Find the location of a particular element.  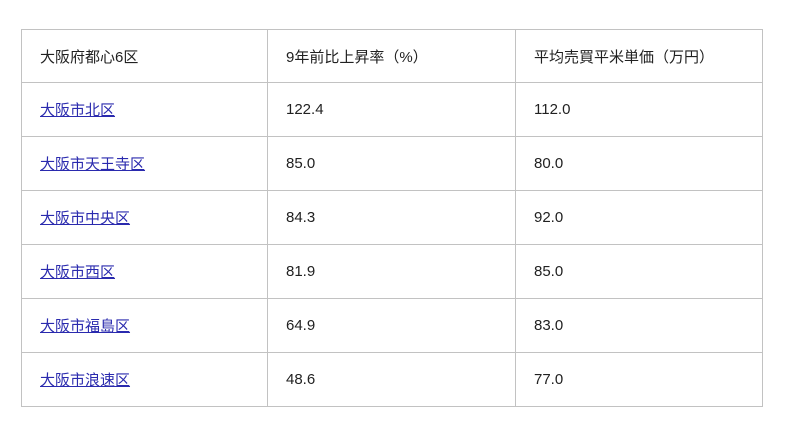

table-header-row: 大阪府都心6区 9年前比上昇率（%） 平均売買平米単価（万円） is located at coordinates (392, 56).